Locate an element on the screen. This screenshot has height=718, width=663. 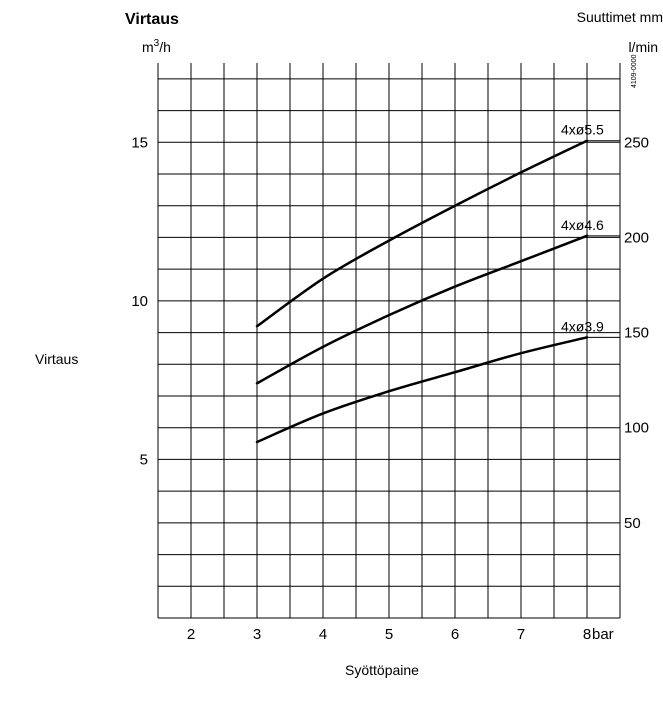
y-tick-label-right: 150 is located at coordinates (636, 333).